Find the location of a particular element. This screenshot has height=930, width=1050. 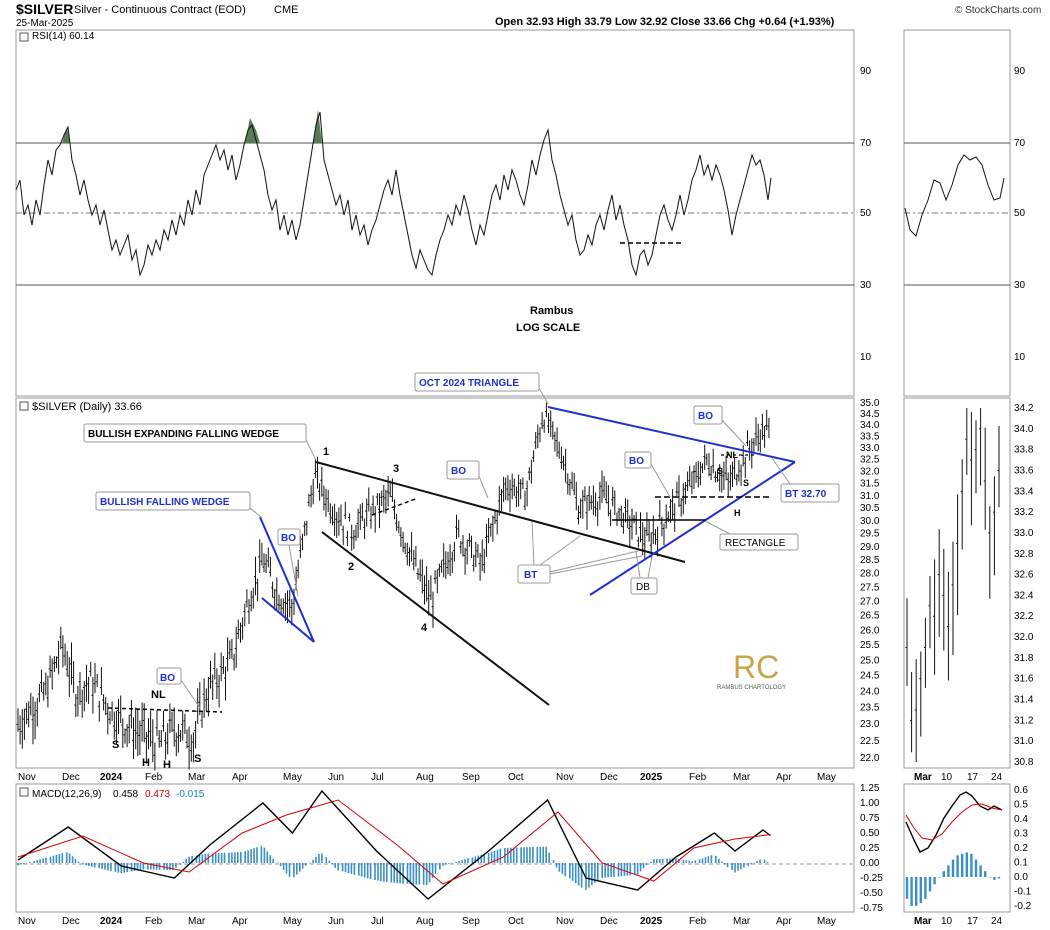

price-tick: 34.5 is located at coordinates (870, 414).